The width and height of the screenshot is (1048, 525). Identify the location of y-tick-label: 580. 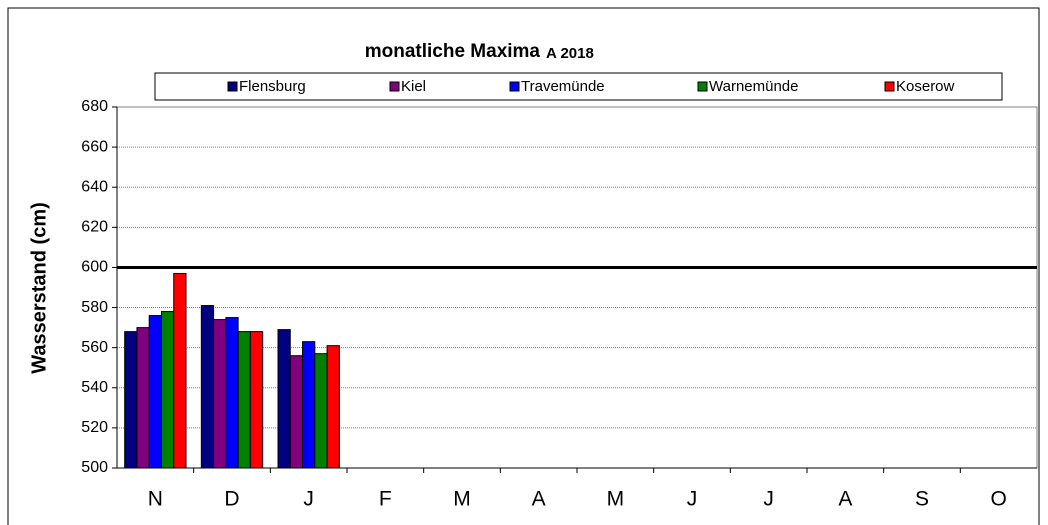
(94, 307).